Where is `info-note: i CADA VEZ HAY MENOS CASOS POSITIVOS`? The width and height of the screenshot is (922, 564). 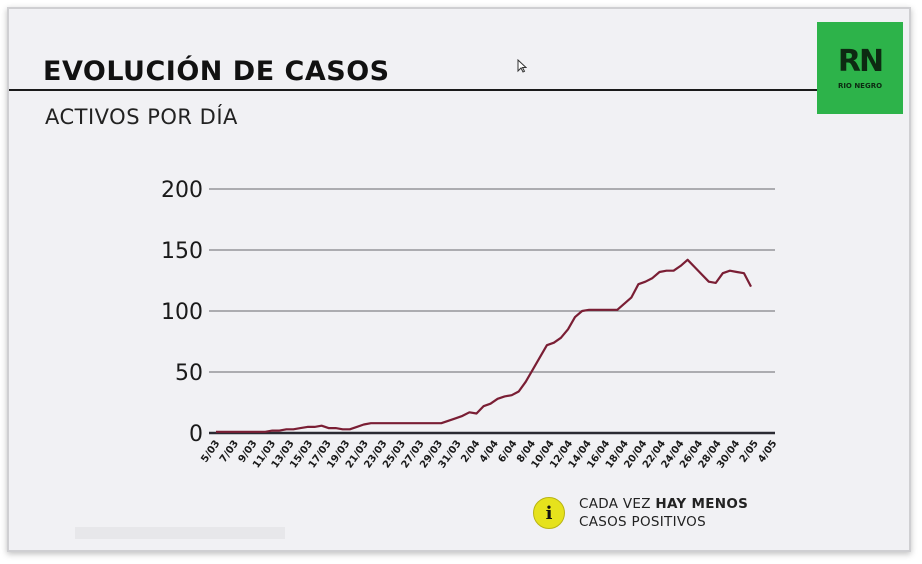 info-note: i CADA VEZ HAY MENOS CASOS POSITIVOS is located at coordinates (640, 513).